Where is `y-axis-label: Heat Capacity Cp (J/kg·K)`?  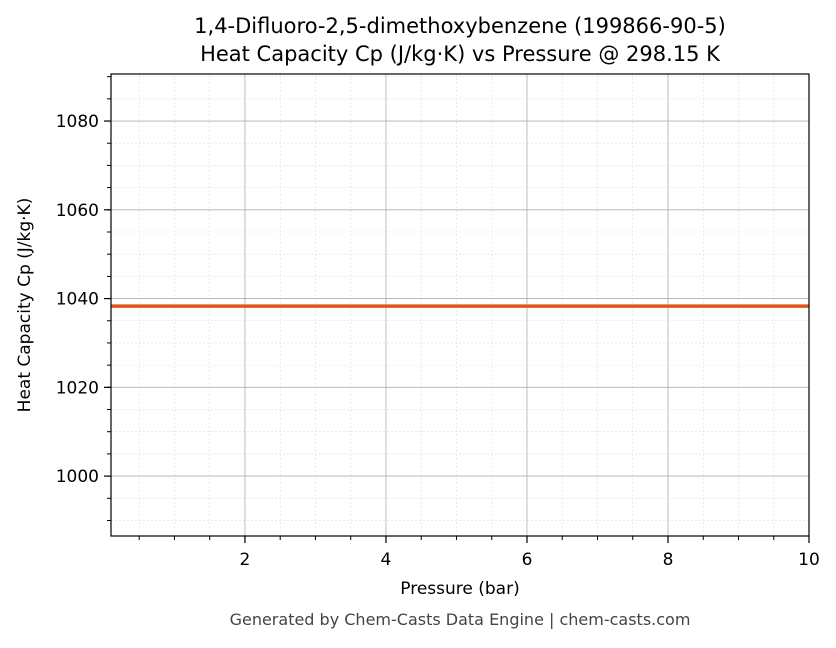
y-axis-label: Heat Capacity Cp (J/kg·K) is located at coordinates (25, 305).